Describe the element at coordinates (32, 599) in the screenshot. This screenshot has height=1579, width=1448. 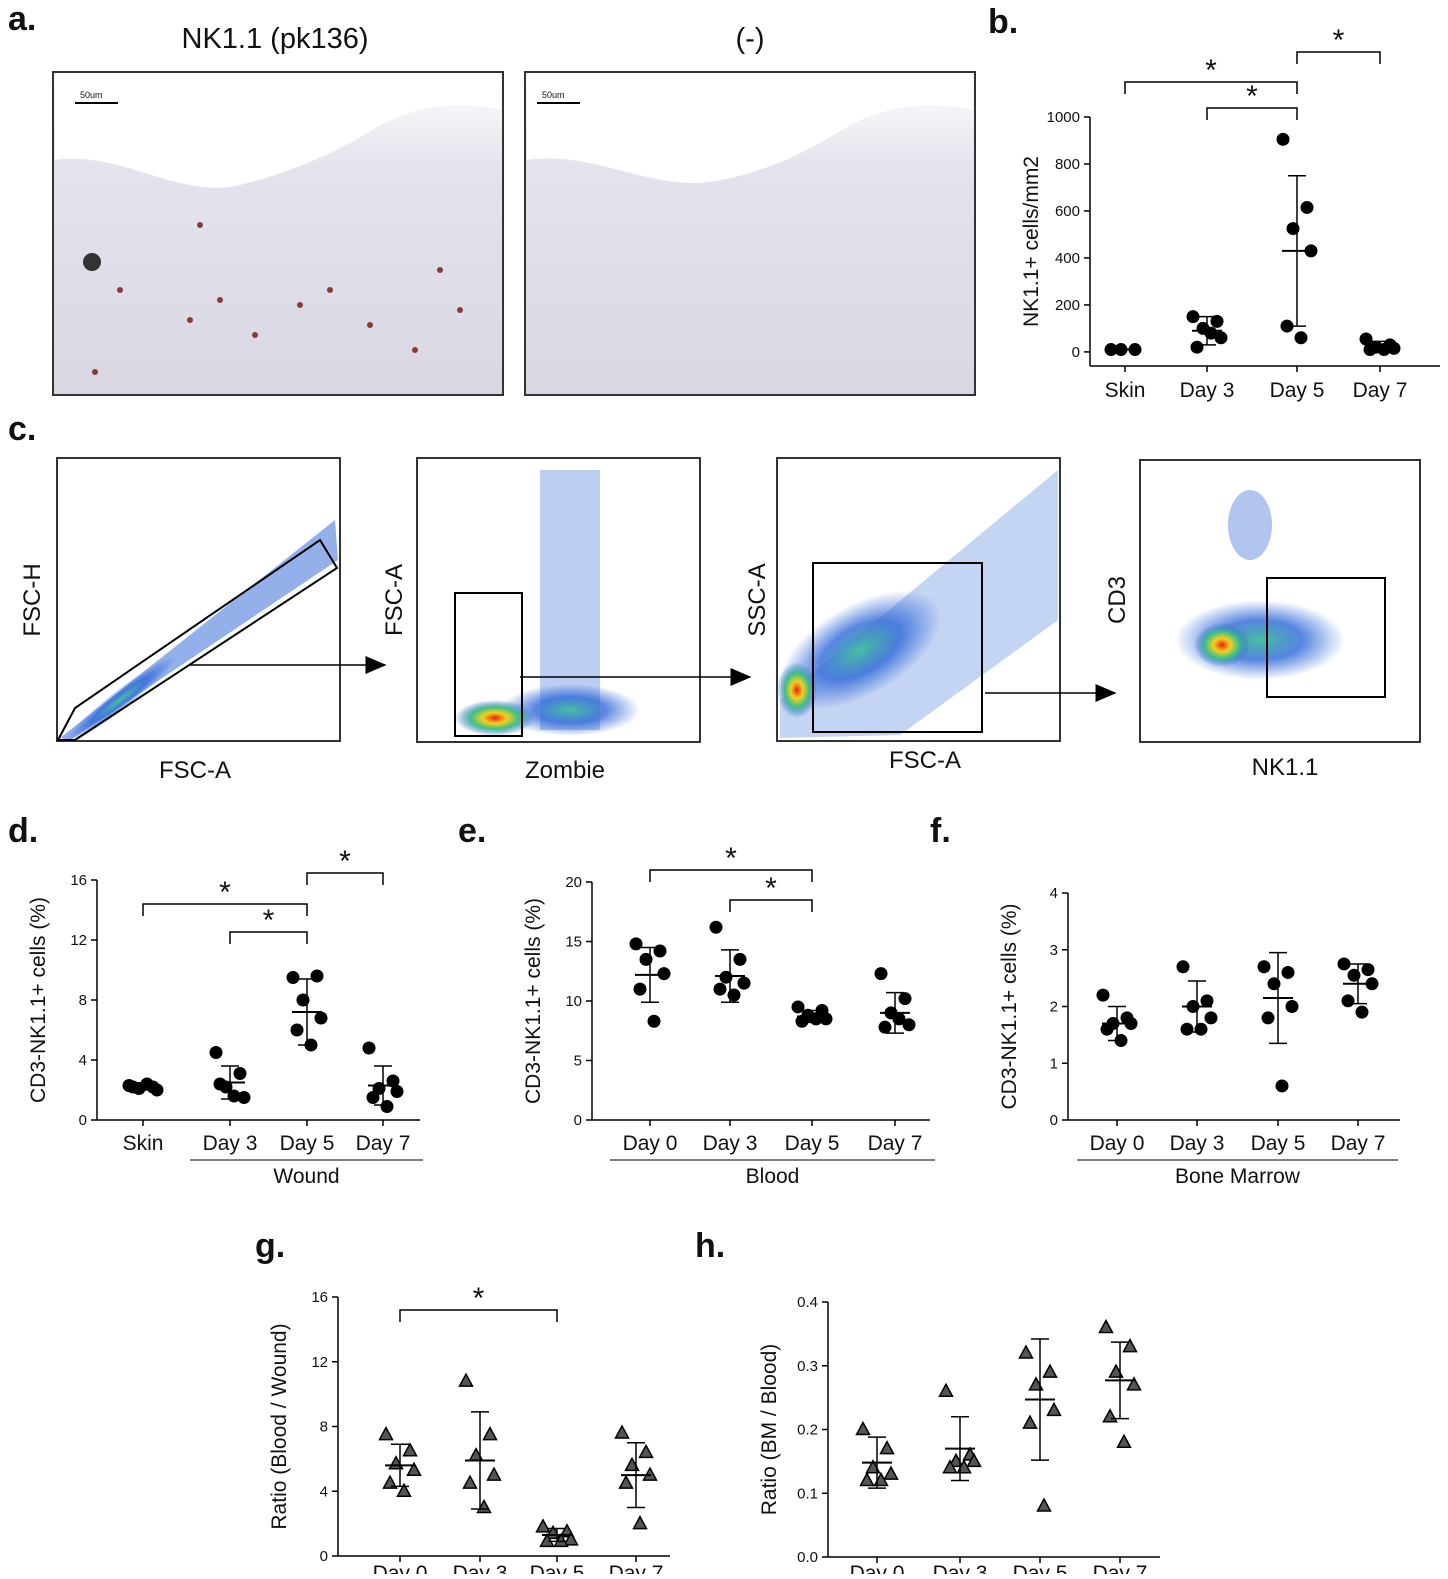
I see `axis-label: FSC-H` at that location.